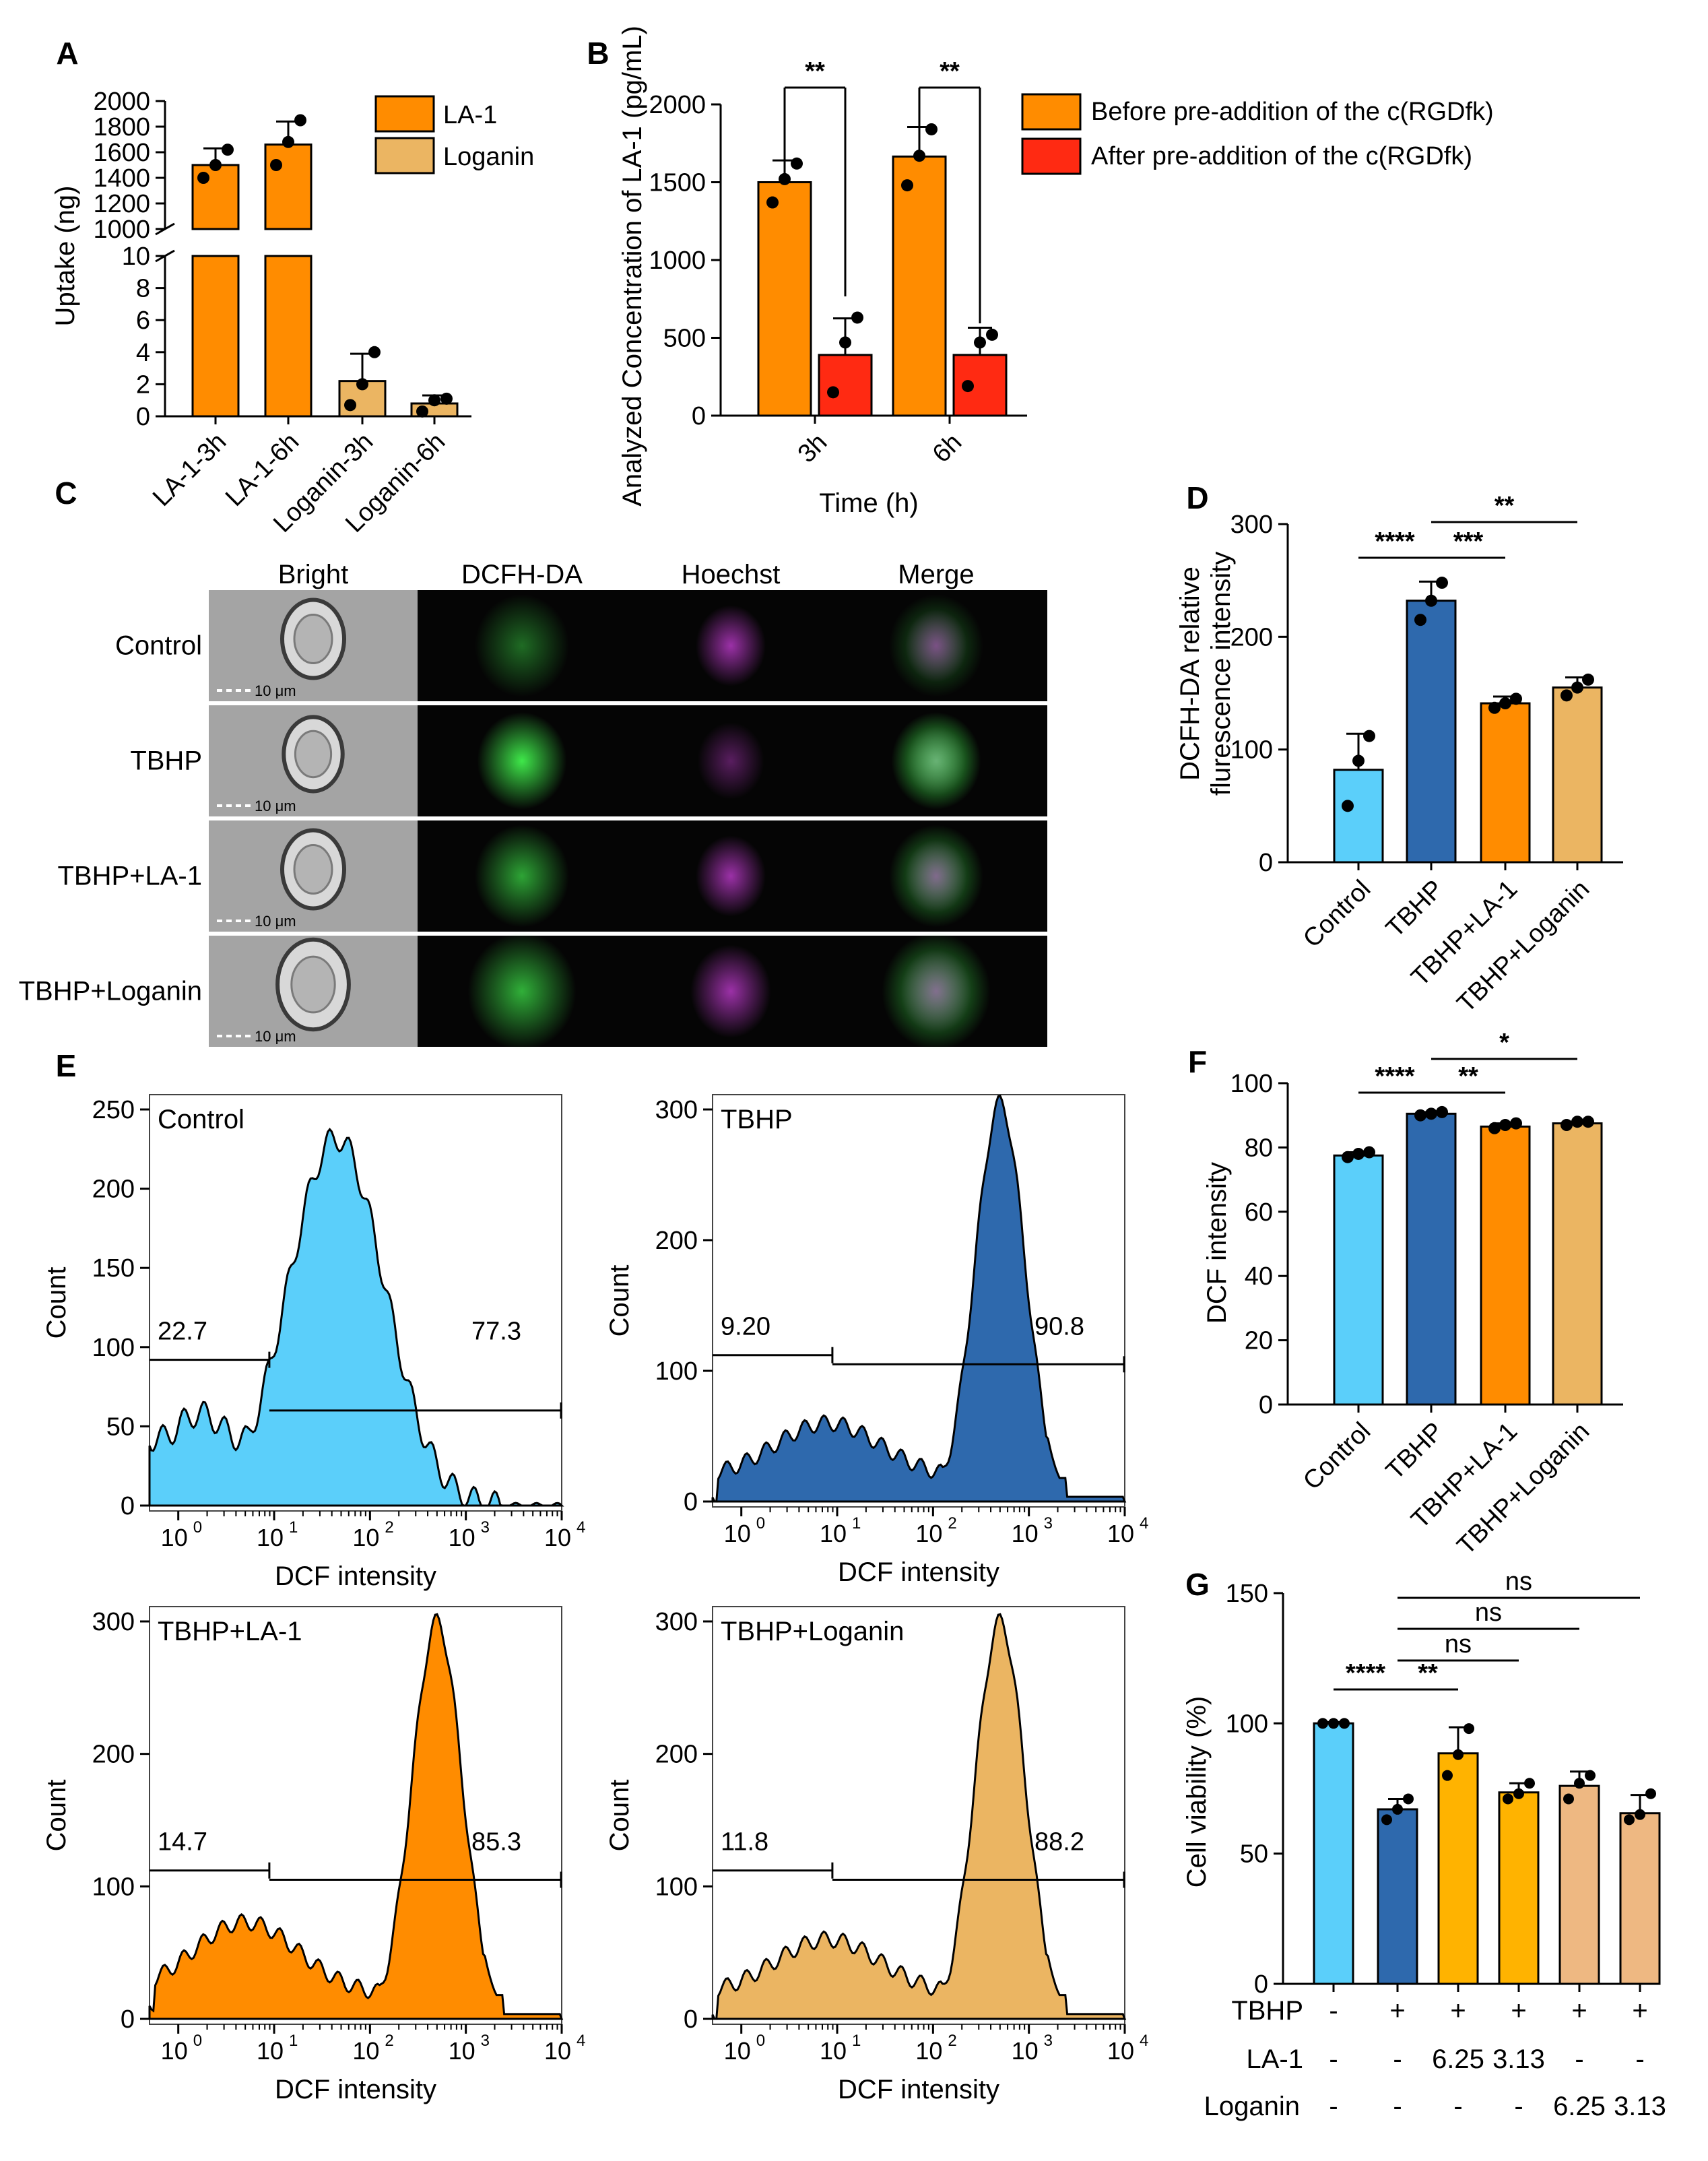 The height and width of the screenshot is (2161, 1708). Describe the element at coordinates (121, 1427) in the screenshot. I see `e-ytick-label: 50` at that location.